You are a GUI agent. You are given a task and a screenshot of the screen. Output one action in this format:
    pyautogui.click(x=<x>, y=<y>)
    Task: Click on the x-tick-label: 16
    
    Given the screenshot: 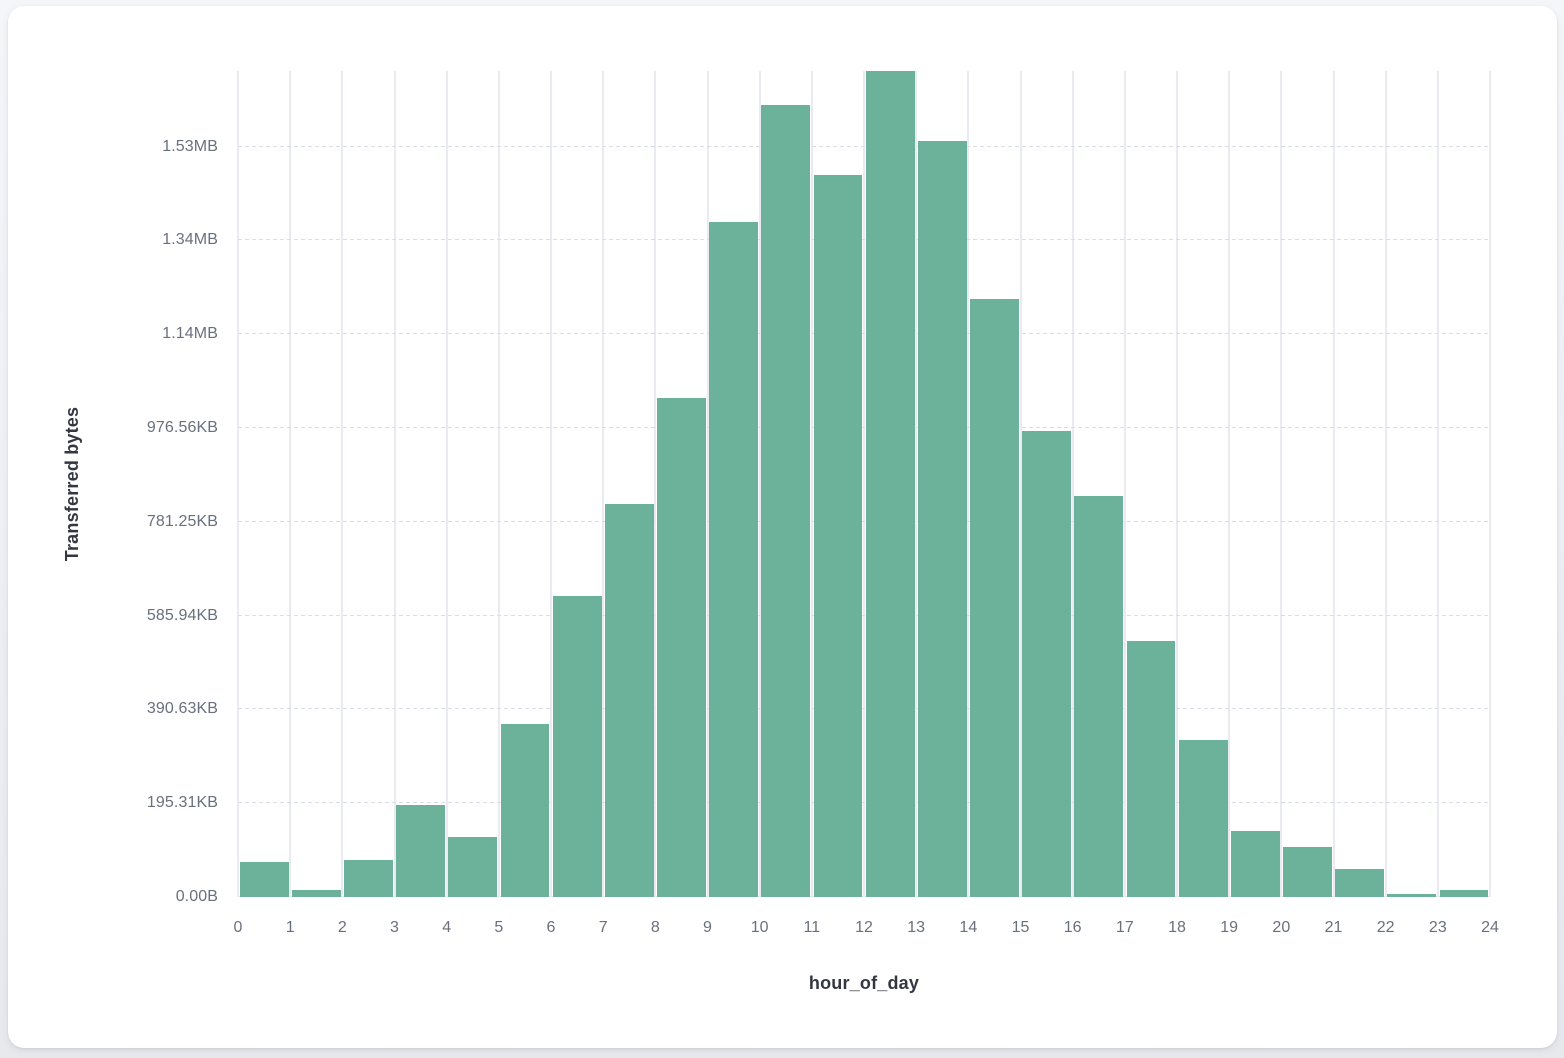 What is the action you would take?
    pyautogui.click(x=1072, y=927)
    